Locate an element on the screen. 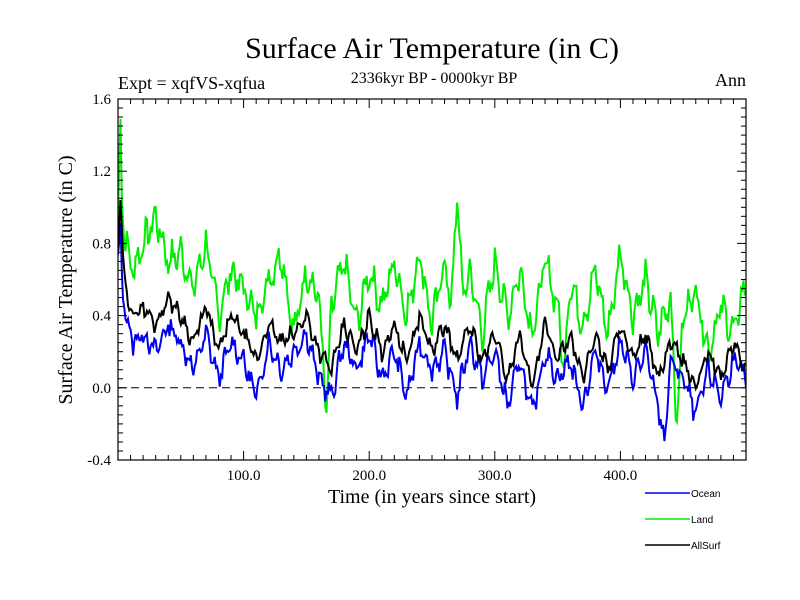 The width and height of the screenshot is (800, 600). y-tick-label: 0.4 is located at coordinates (101, 317).